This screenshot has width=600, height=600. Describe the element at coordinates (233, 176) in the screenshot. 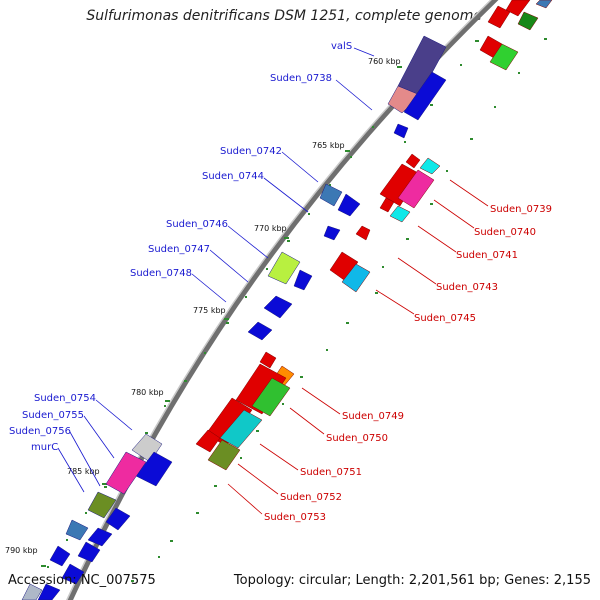

I see `gene-label: Suden_0744` at that location.